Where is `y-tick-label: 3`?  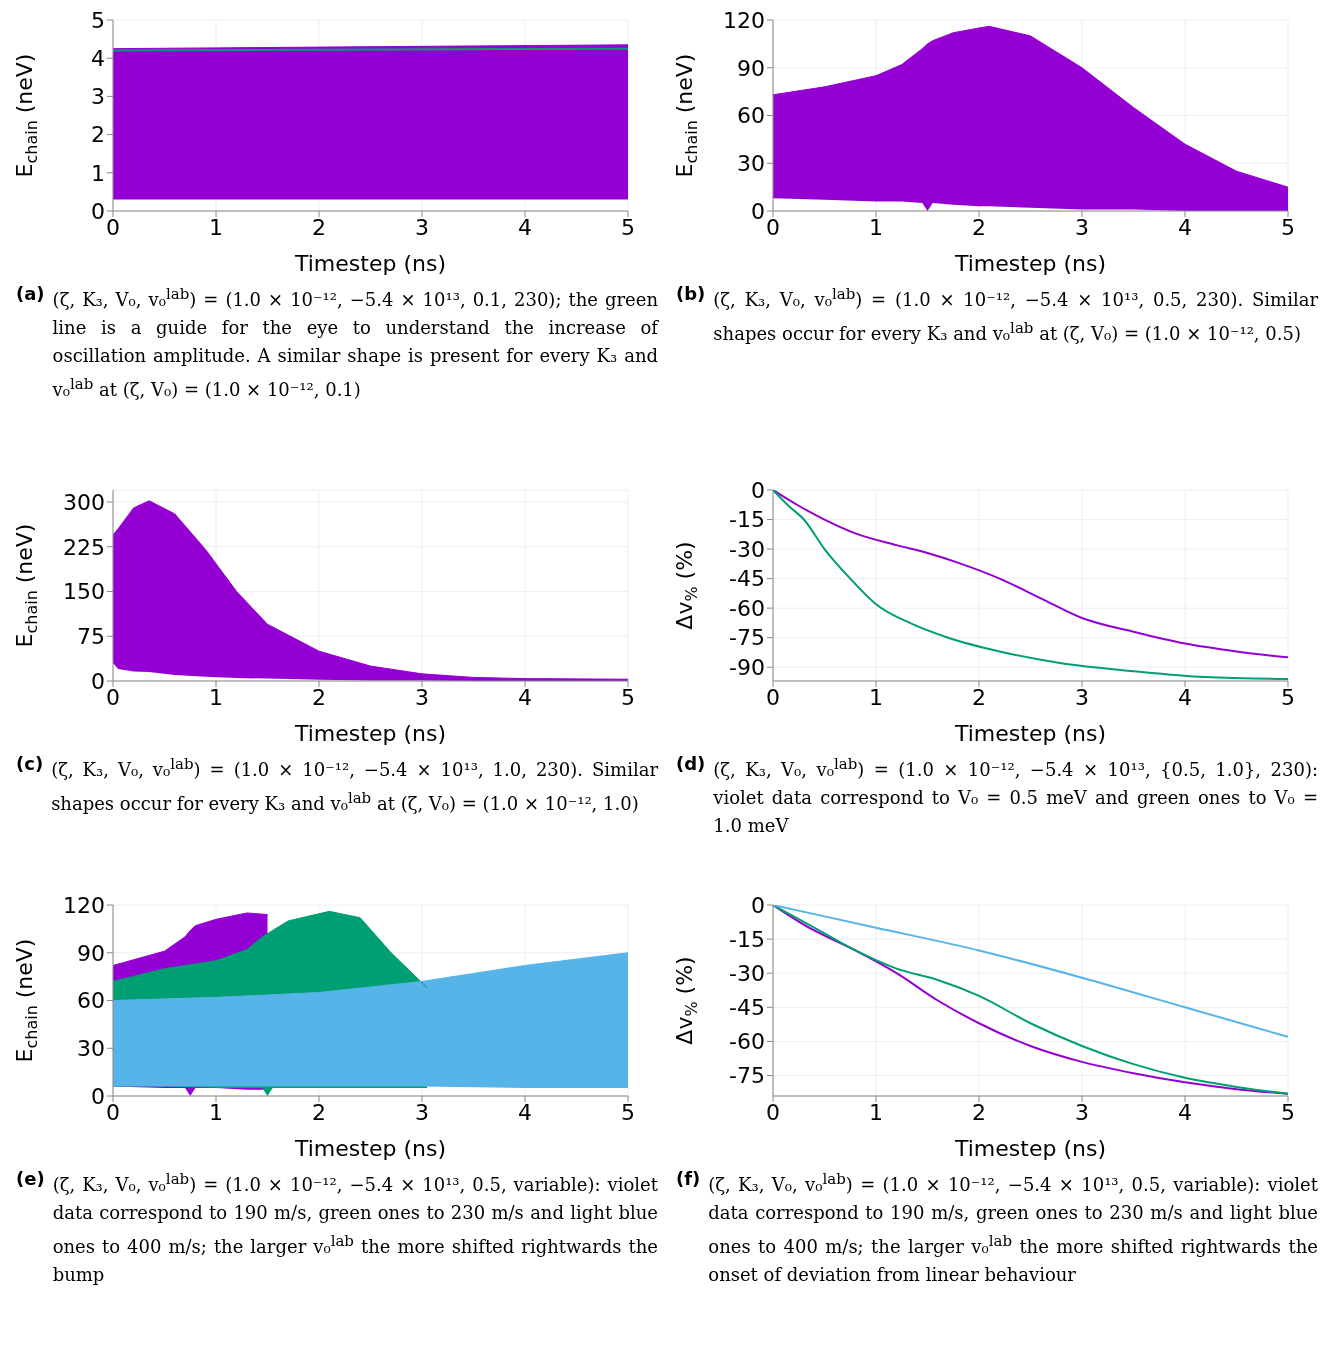 y-tick-label: 3 is located at coordinates (98, 97).